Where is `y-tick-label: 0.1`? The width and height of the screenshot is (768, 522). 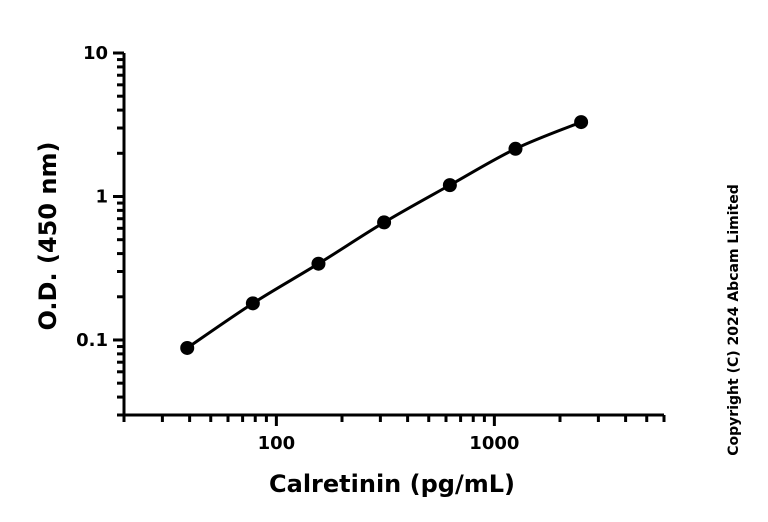 y-tick-label: 0.1 is located at coordinates (92, 340).